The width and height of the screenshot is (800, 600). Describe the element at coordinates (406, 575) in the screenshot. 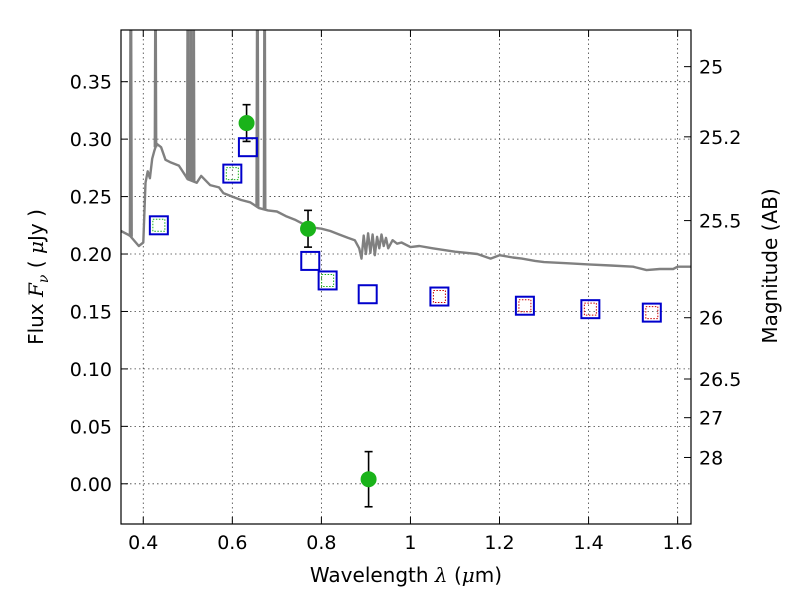

I see `x-axis-label: Wavelength λ (μm)` at that location.